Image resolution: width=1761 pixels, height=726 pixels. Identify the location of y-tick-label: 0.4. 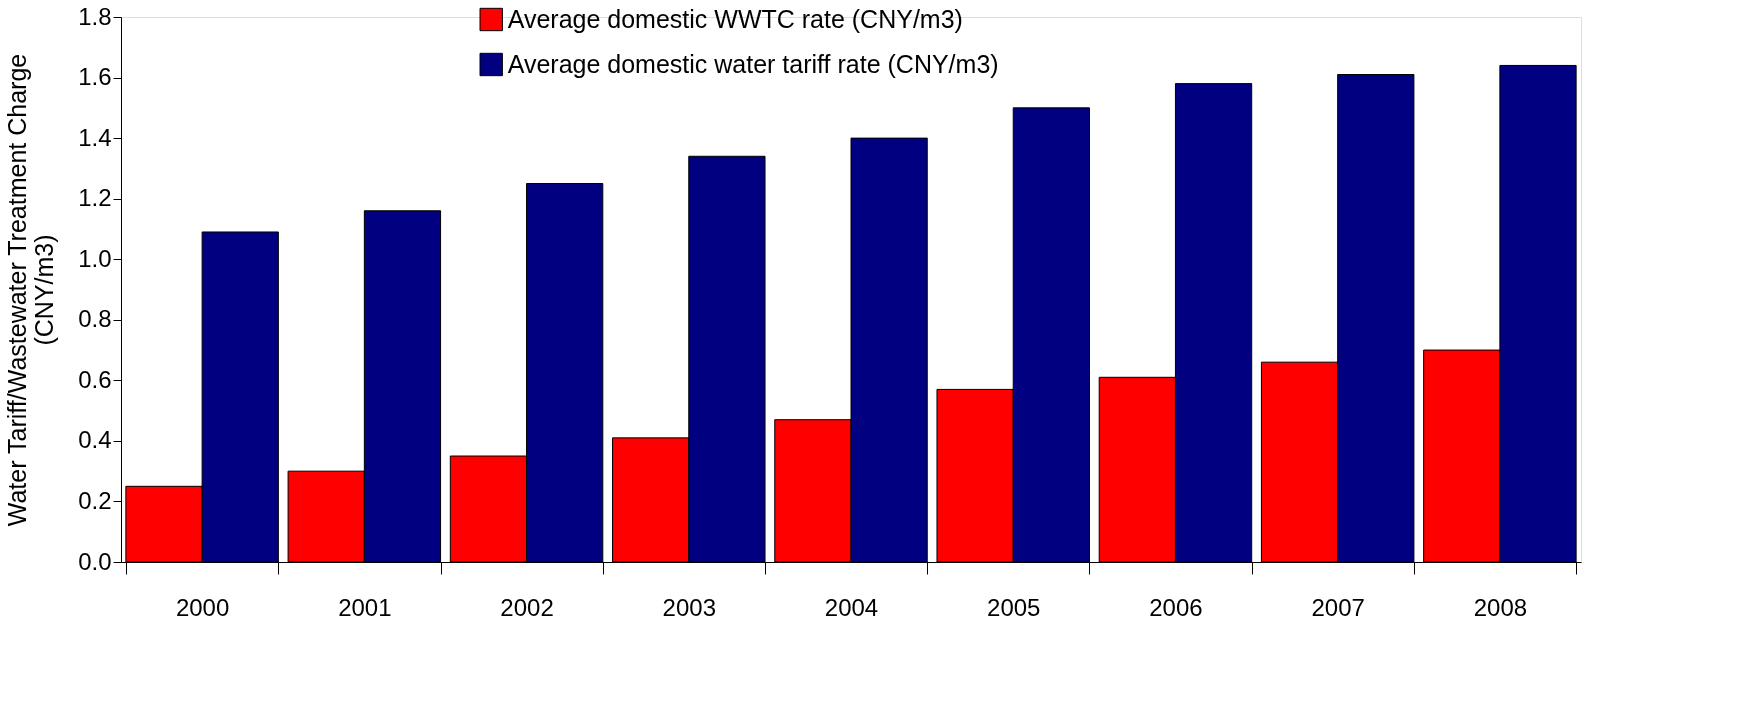
(95, 440).